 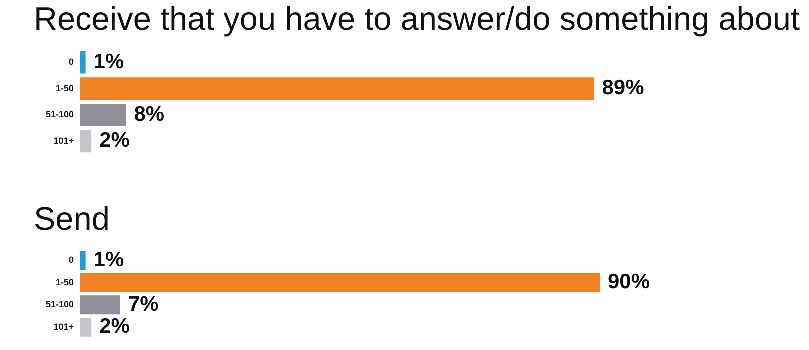 I want to click on chart-title: Send, so click(x=72, y=219).